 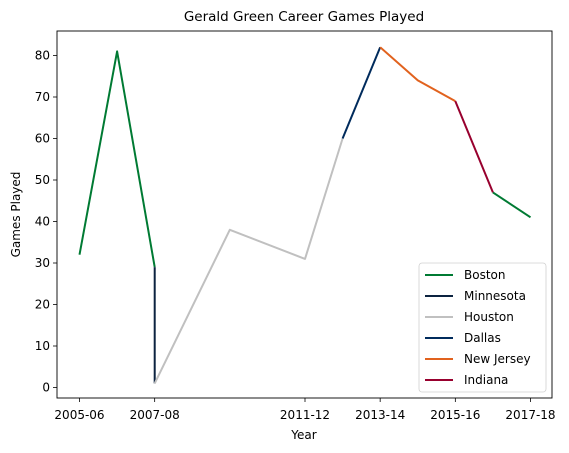 What do you see at coordinates (486, 380) in the screenshot?
I see `legend-label-indiana: Indiana` at bounding box center [486, 380].